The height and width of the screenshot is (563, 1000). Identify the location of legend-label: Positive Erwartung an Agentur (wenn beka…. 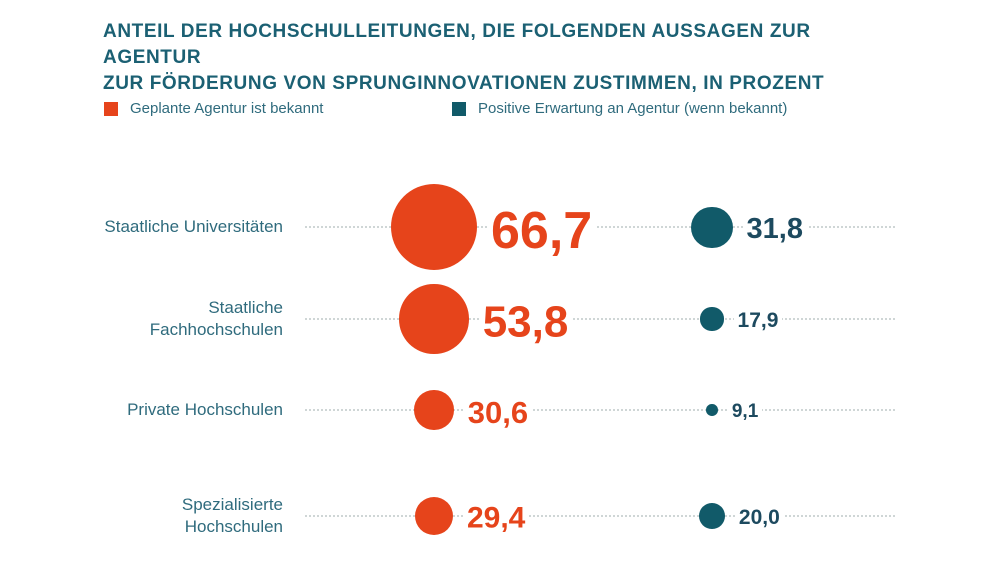
(633, 108).